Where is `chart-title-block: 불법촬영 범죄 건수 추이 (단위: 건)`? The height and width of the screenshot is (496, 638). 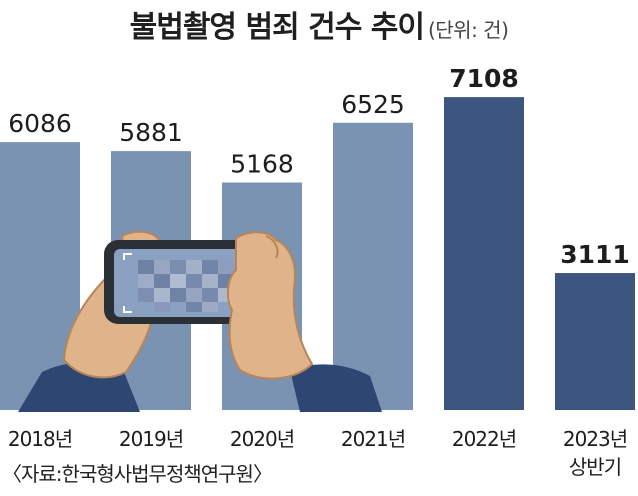 chart-title-block: 불법촬영 범죄 건수 추이 (단위: 건) is located at coordinates (319, 24).